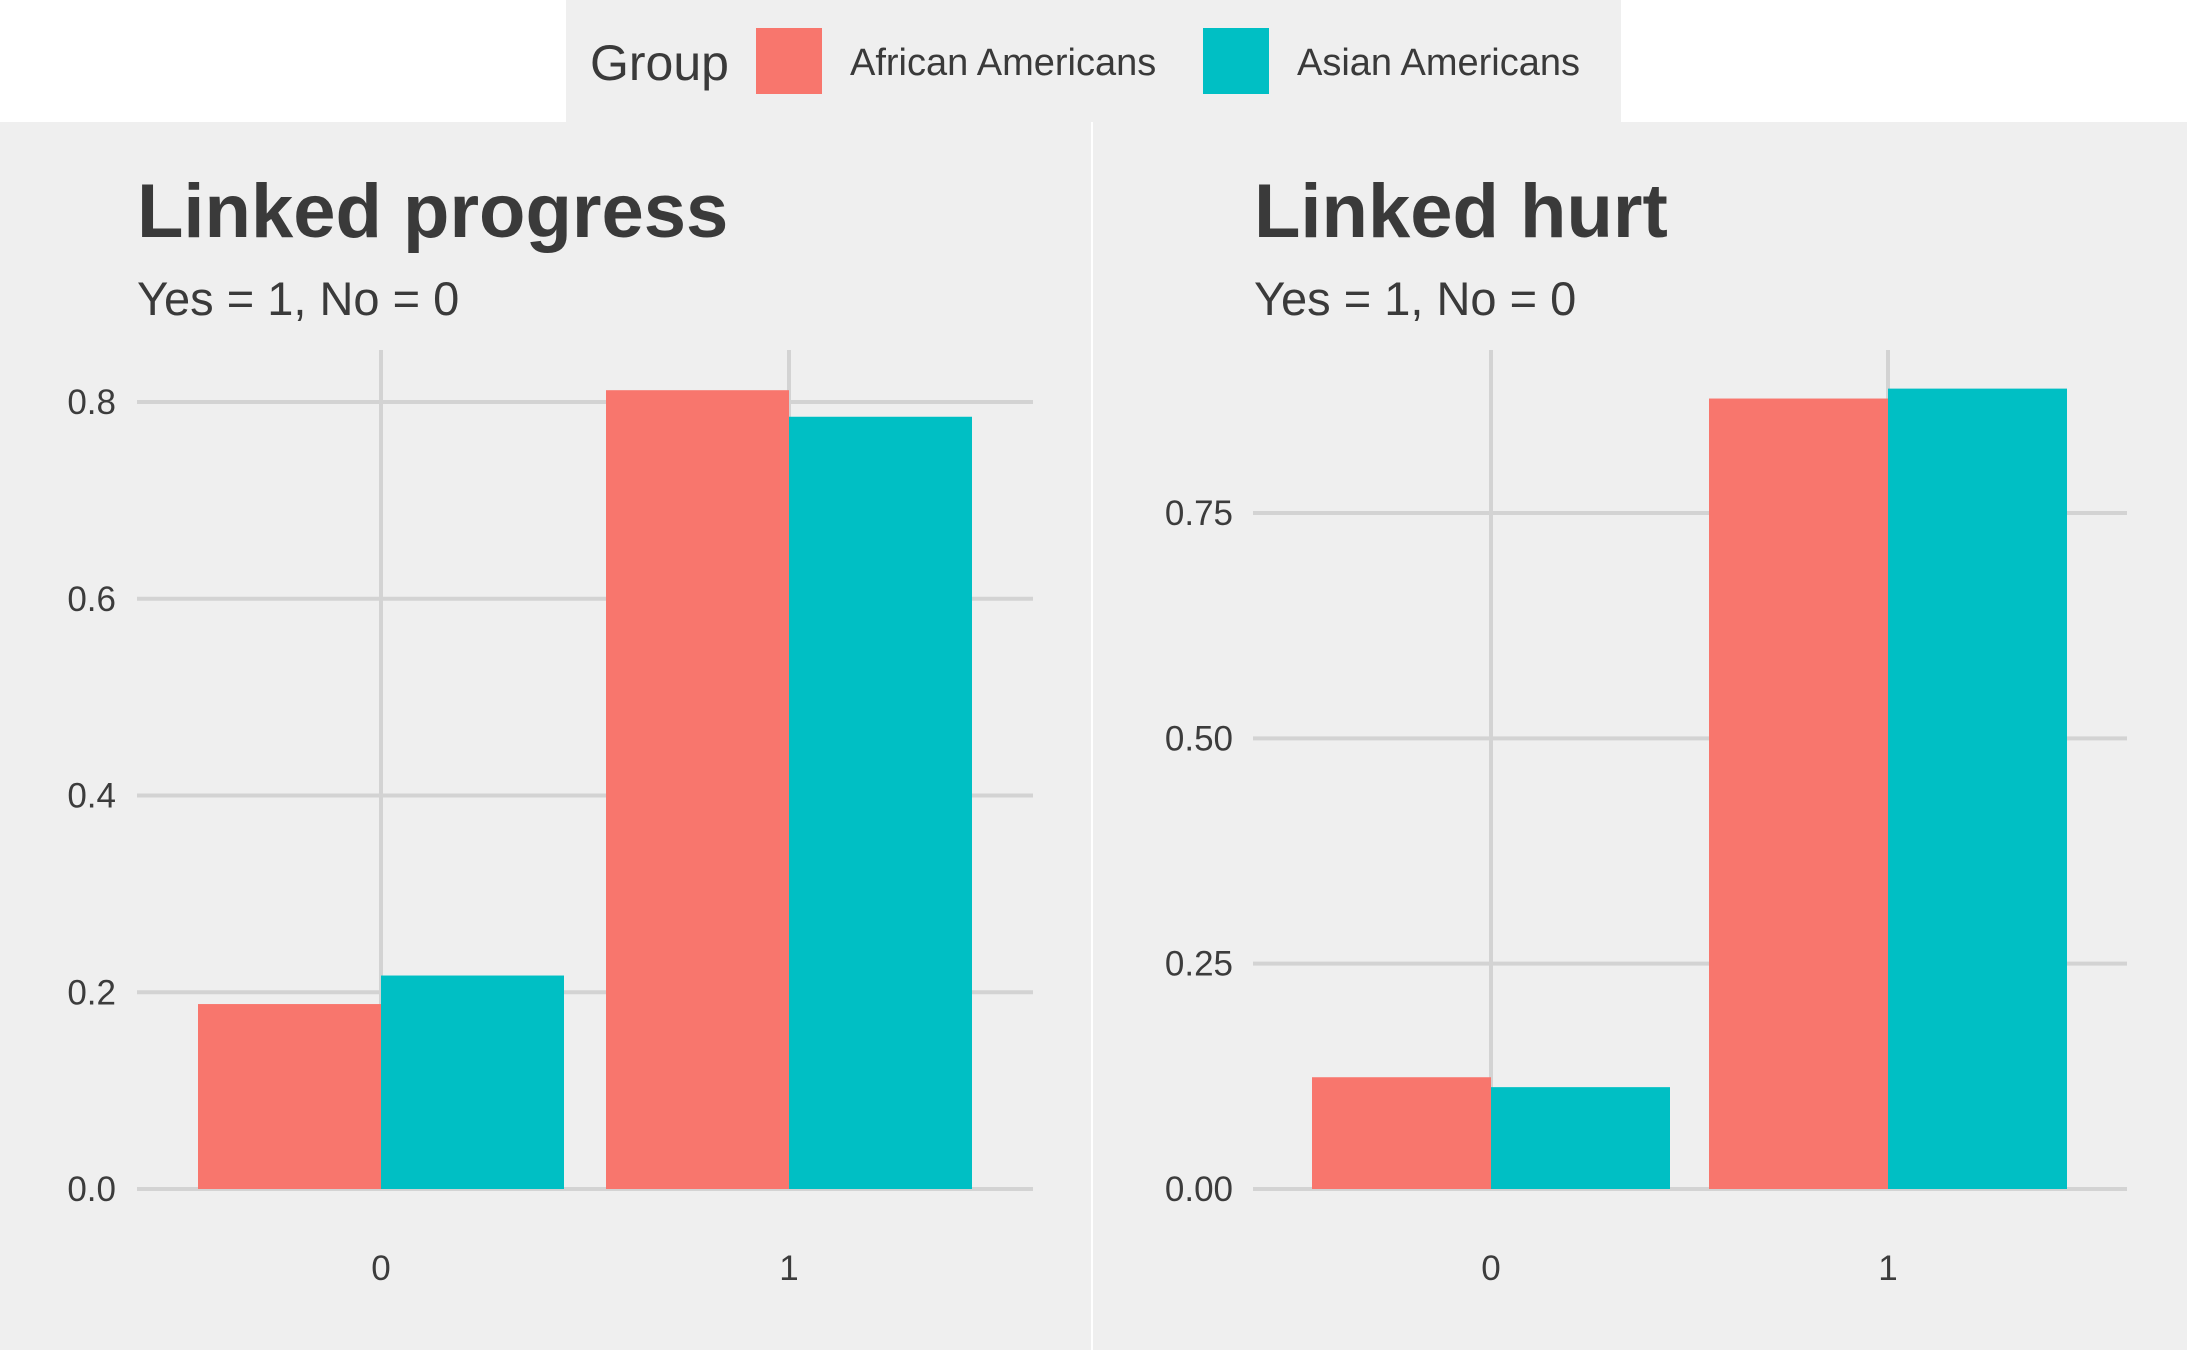 The width and height of the screenshot is (2187, 1350). What do you see at coordinates (91, 796) in the screenshot?
I see `left-y-tick-label: 0.4` at bounding box center [91, 796].